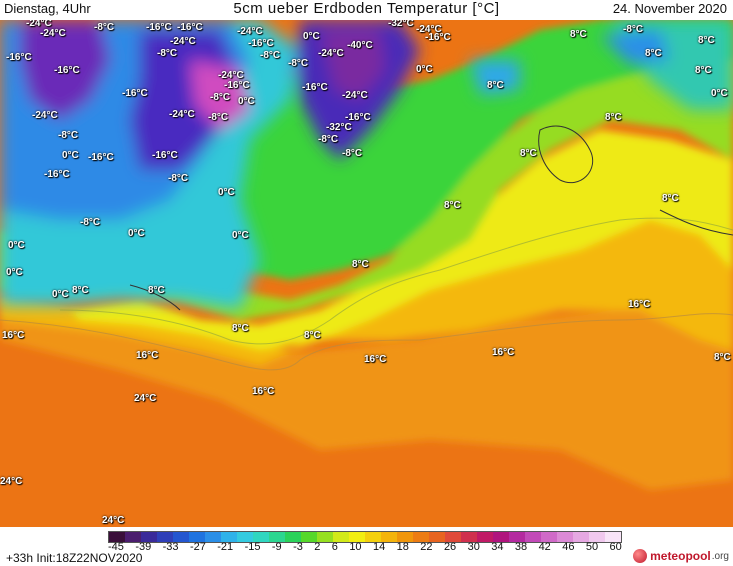 The image size is (733, 566). What do you see at coordinates (220, 95) in the screenshot?
I see `magenta-zone` at bounding box center [220, 95].